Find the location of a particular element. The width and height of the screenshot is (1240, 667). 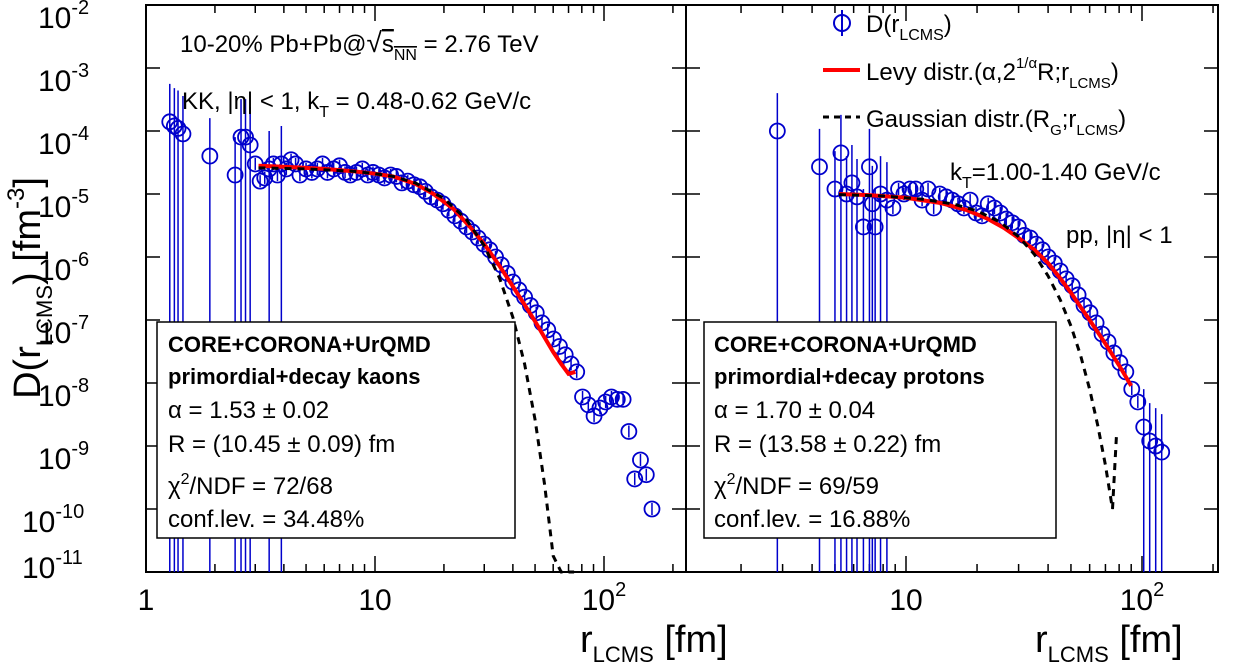

left-x-tick-labels: 1 10 102 is located at coordinates (382, 598).